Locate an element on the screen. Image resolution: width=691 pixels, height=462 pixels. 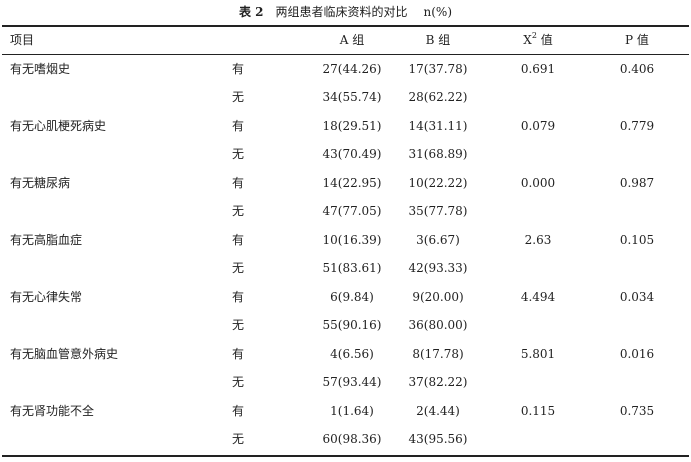
row-group-b: 31(68.89) is located at coordinates (438, 154).